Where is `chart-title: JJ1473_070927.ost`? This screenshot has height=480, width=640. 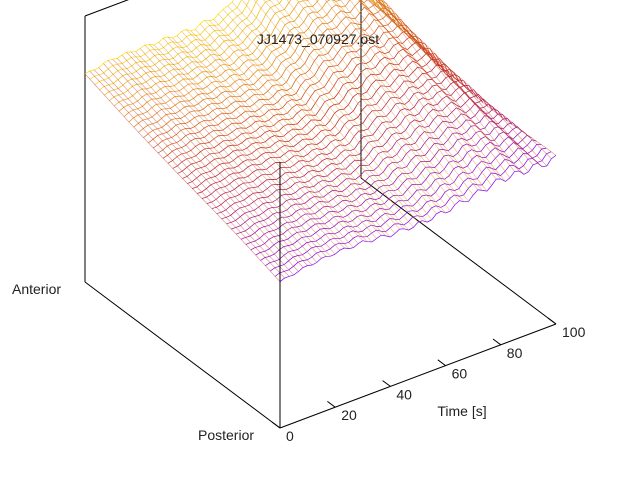
chart-title: JJ1473_070927.ost is located at coordinates (318, 39).